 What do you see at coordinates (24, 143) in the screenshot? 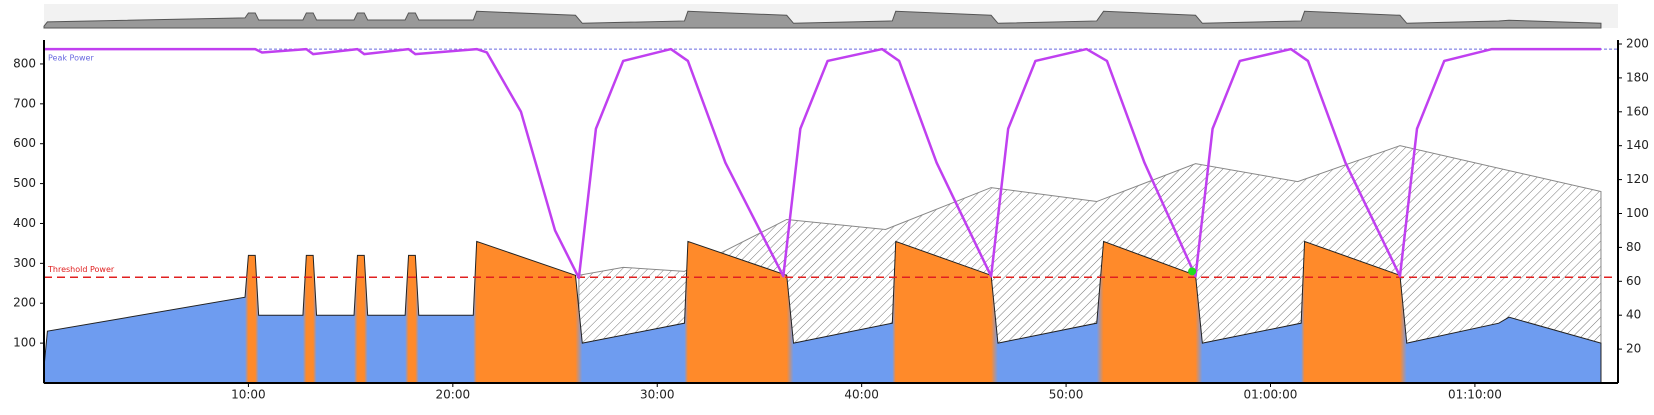
I see `y-tick-label: 600` at bounding box center [24, 143].